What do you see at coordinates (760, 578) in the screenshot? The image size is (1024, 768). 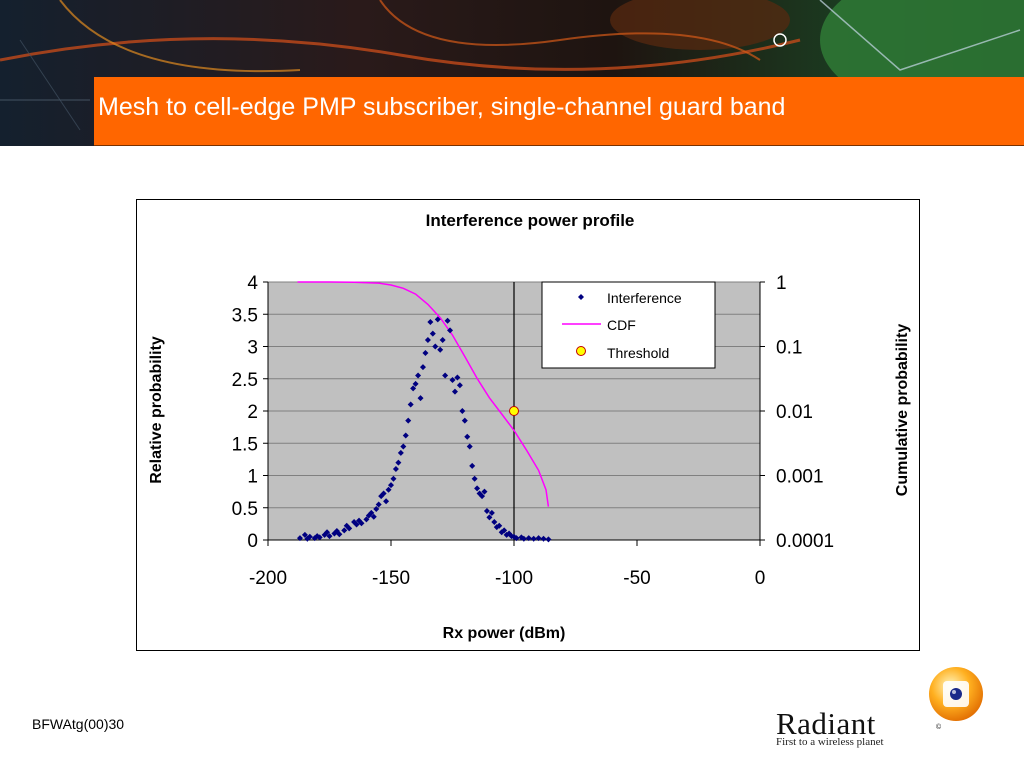 I see `x-tick-label: 0` at bounding box center [760, 578].